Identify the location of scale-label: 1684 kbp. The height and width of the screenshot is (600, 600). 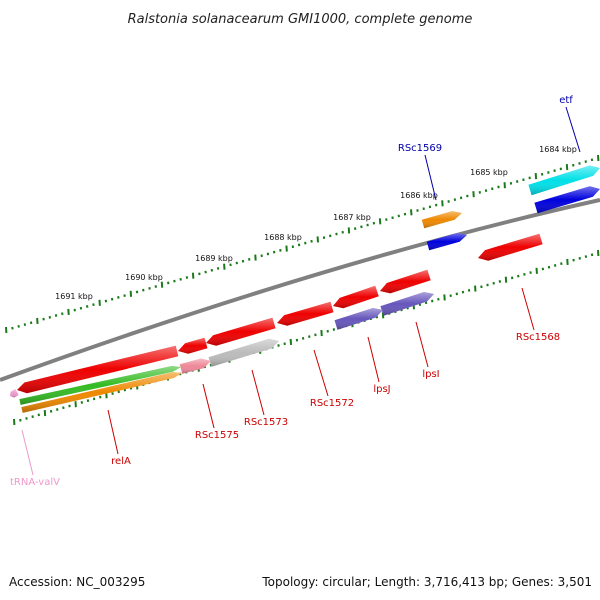
(558, 149).